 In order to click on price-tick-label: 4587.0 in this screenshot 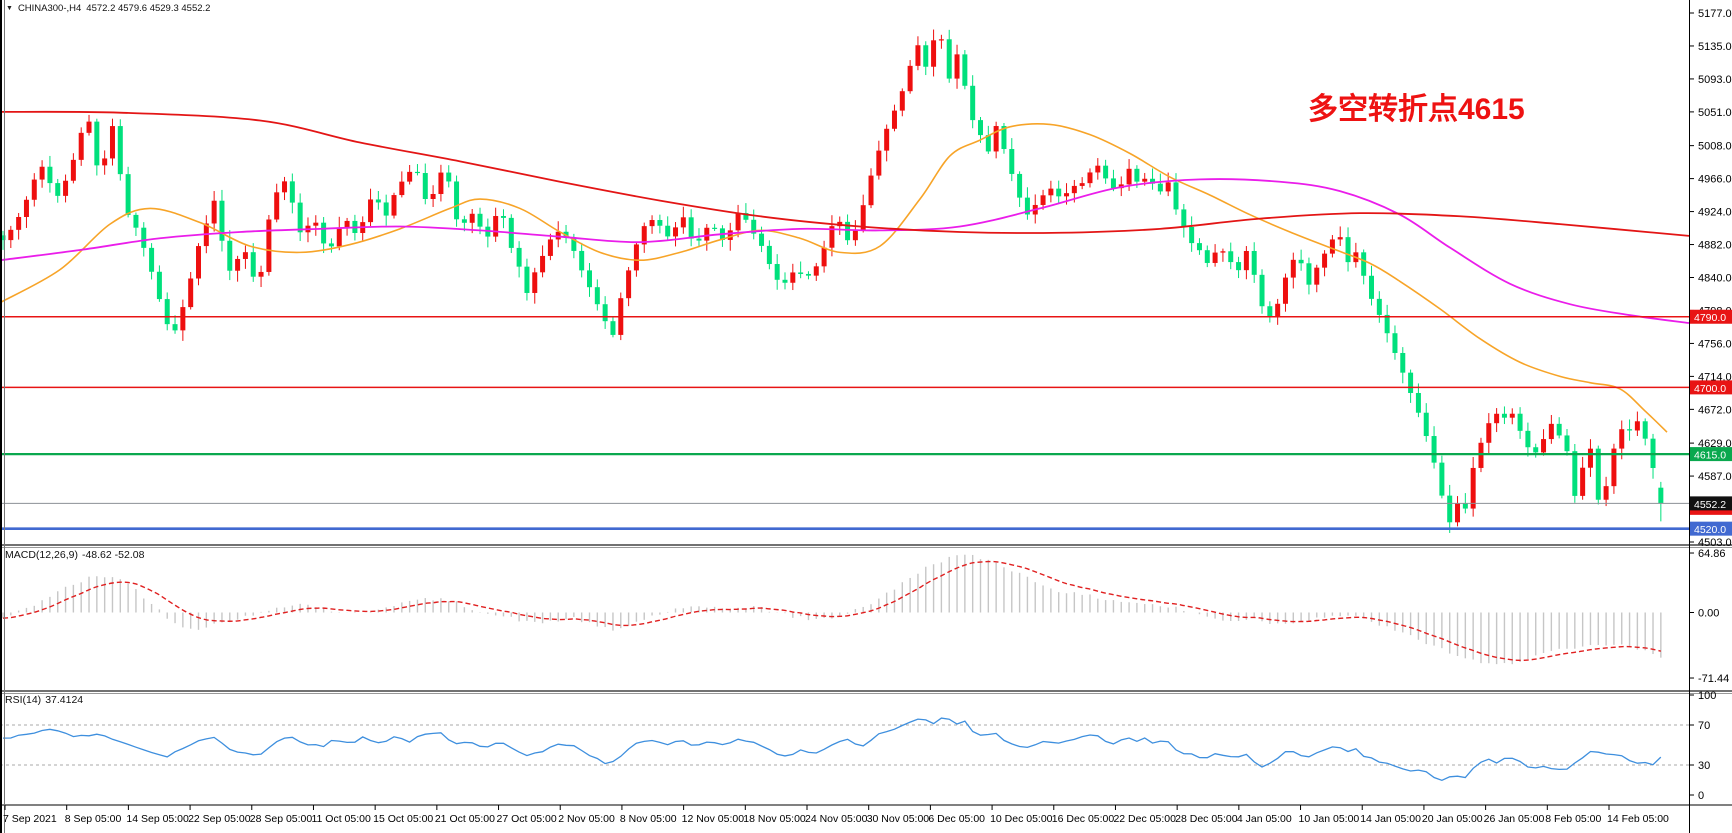, I will do `click(1715, 477)`.